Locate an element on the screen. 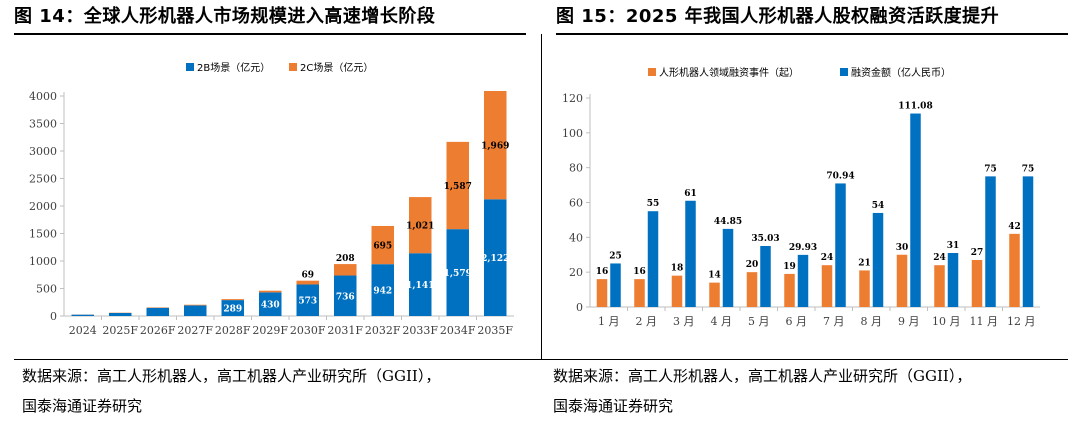  bar-value-label: 20 is located at coordinates (752, 265).